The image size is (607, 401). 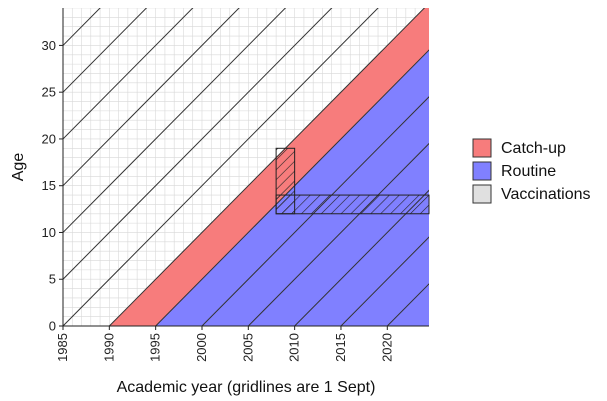 I want to click on x-tick-label: 2000, so click(x=201, y=347).